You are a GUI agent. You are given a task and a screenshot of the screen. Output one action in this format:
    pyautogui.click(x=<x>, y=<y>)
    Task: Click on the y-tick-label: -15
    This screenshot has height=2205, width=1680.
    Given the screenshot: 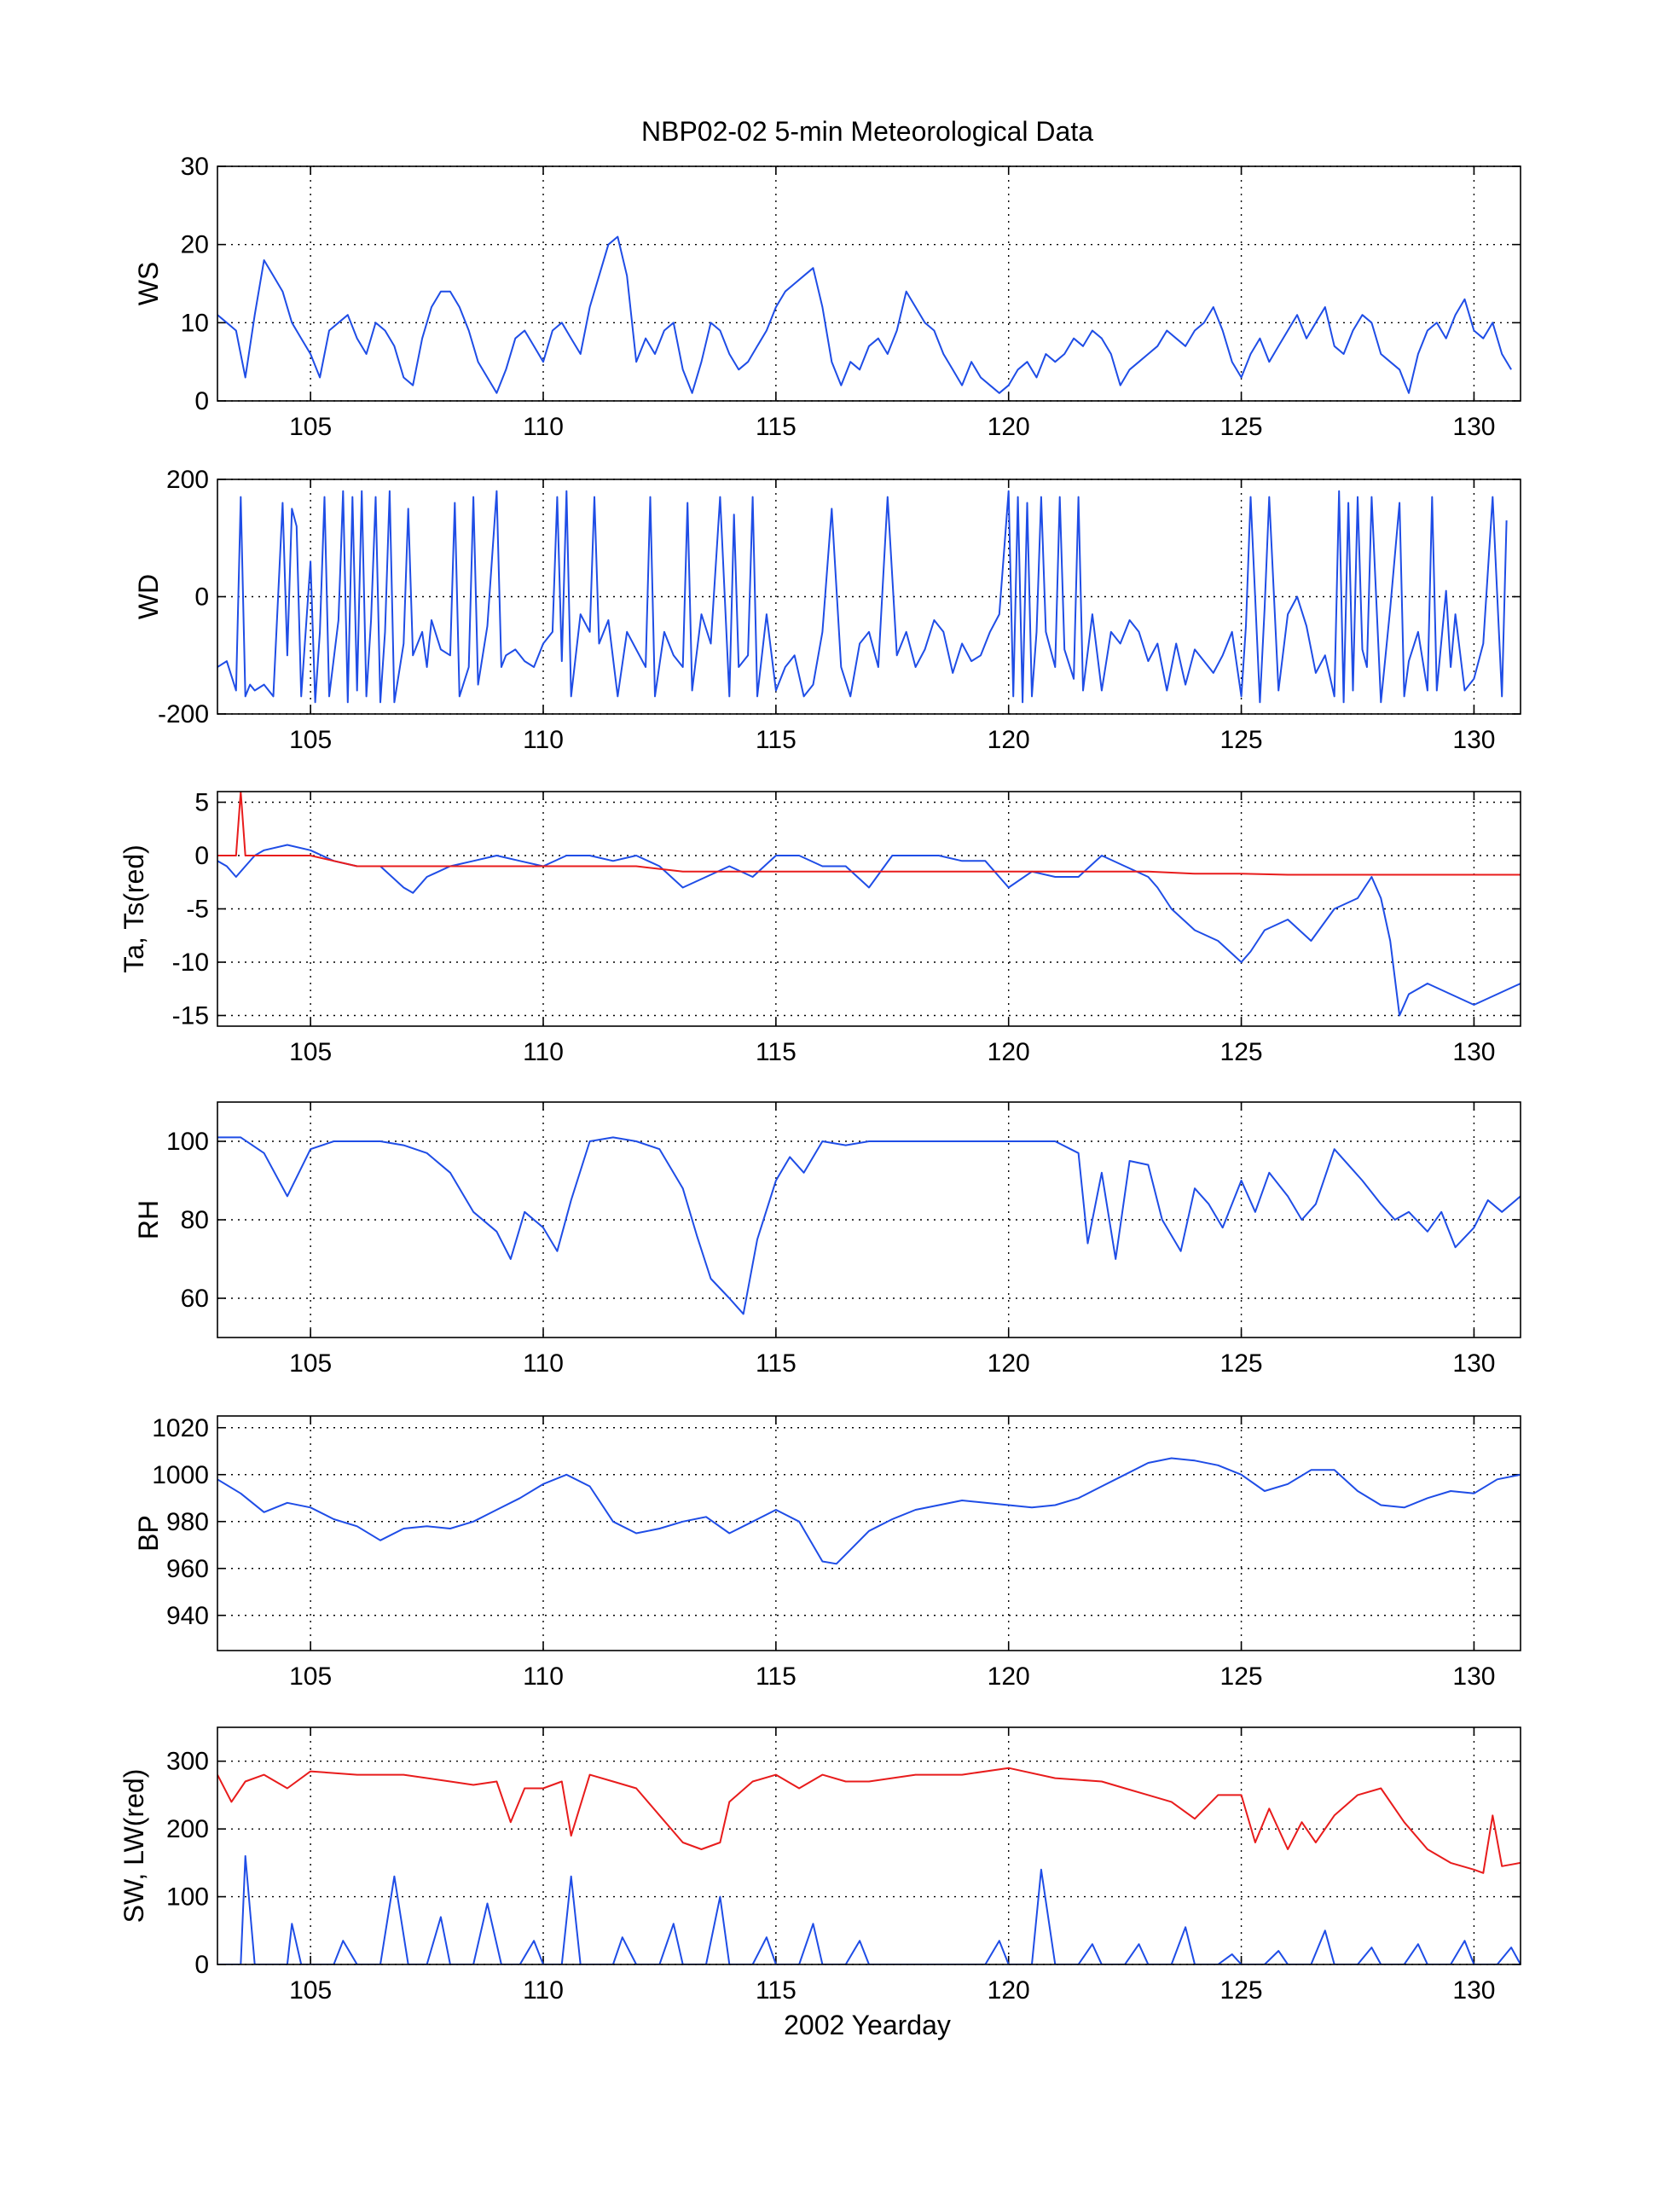 What is the action you would take?
    pyautogui.click(x=190, y=1016)
    